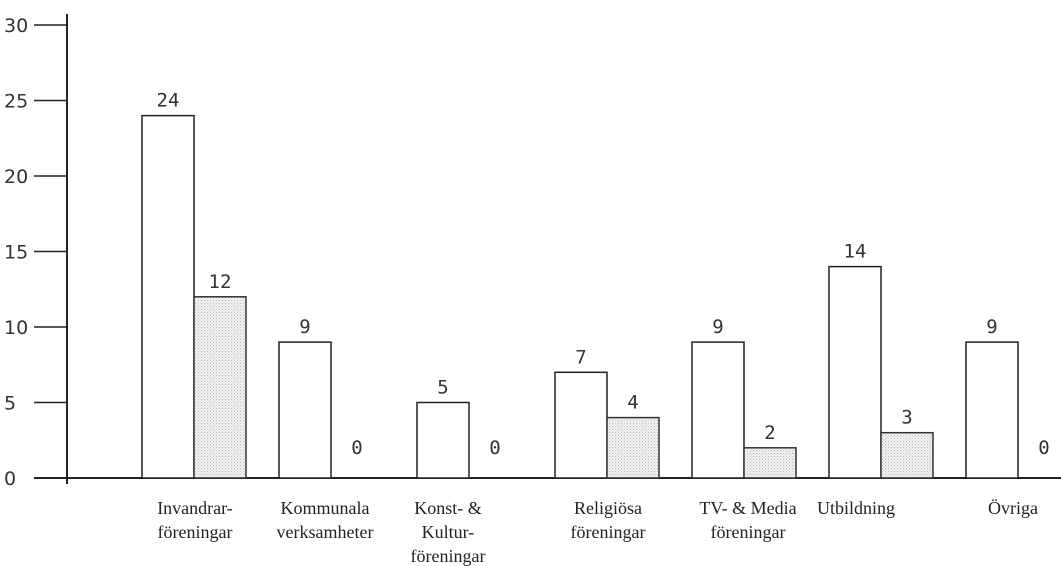 This screenshot has height=566, width=1061. I want to click on category-label-4: Religiösa föreningar, so click(608, 520).